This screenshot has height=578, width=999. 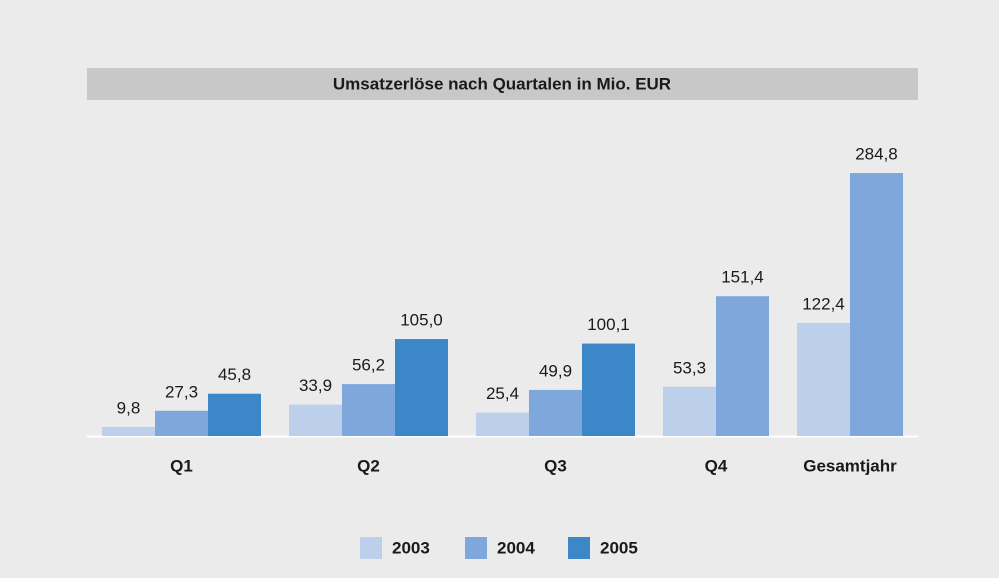 I want to click on title-bar, so click(x=502, y=84).